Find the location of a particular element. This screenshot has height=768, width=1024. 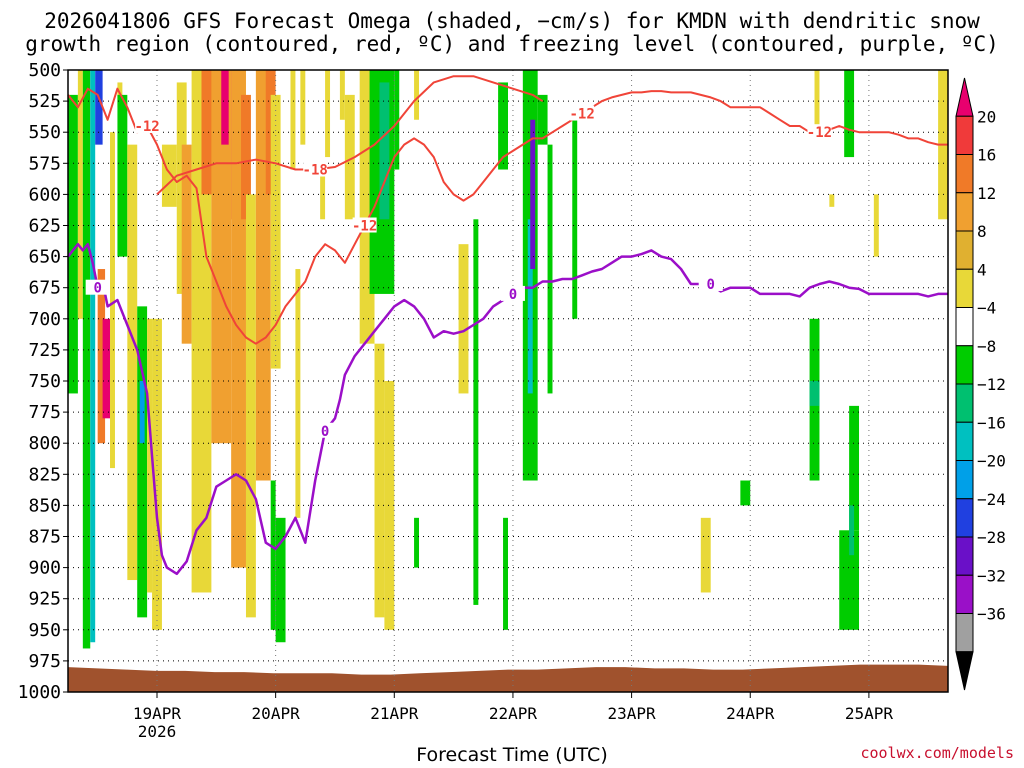

y-tick-label: 500 is located at coordinates (44, 70).